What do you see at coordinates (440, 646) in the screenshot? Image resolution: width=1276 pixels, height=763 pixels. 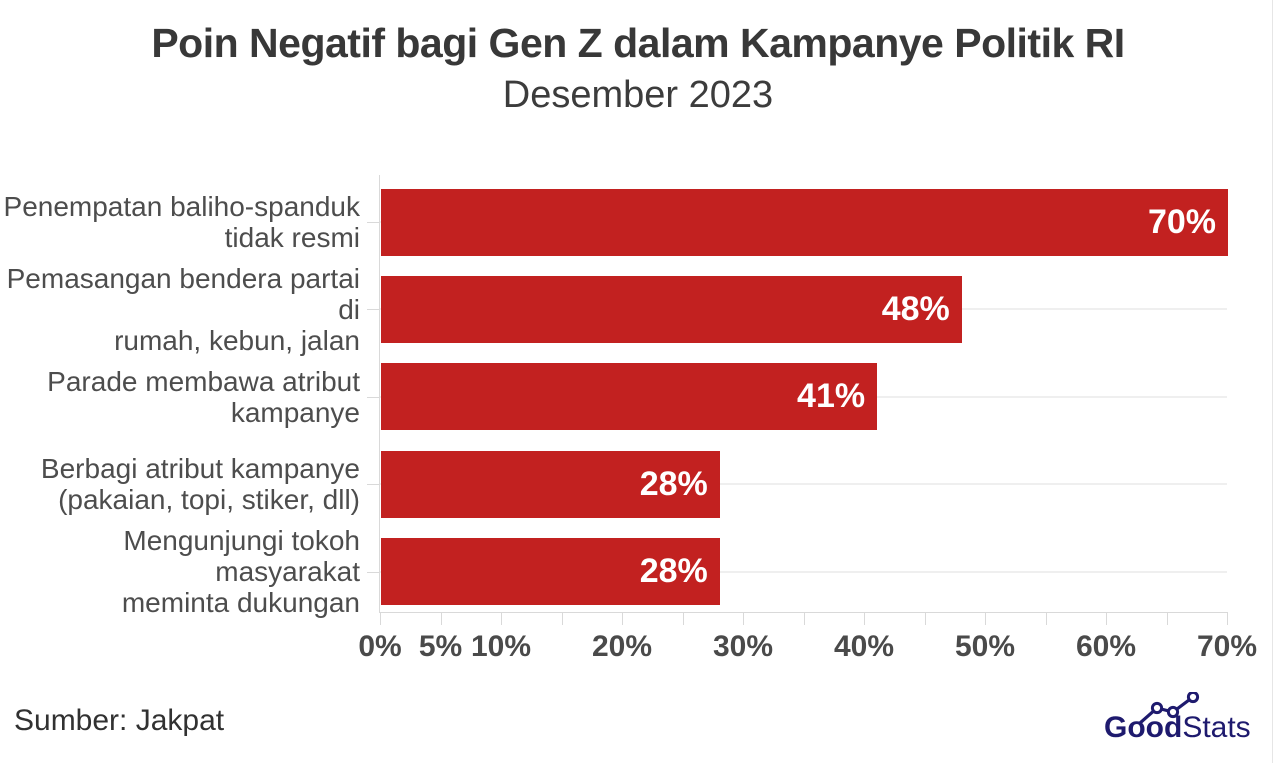 I see `x-axis-tick-label: 5%` at bounding box center [440, 646].